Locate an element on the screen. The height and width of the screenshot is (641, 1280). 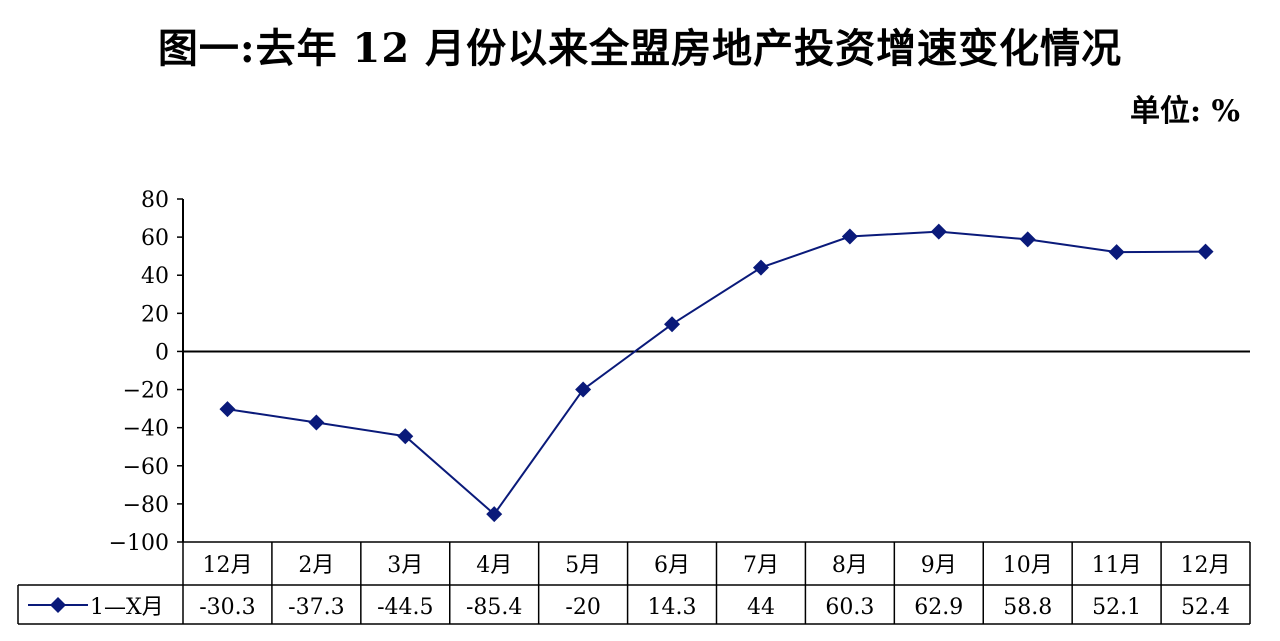
x-category-label: 2月 is located at coordinates (316, 565).